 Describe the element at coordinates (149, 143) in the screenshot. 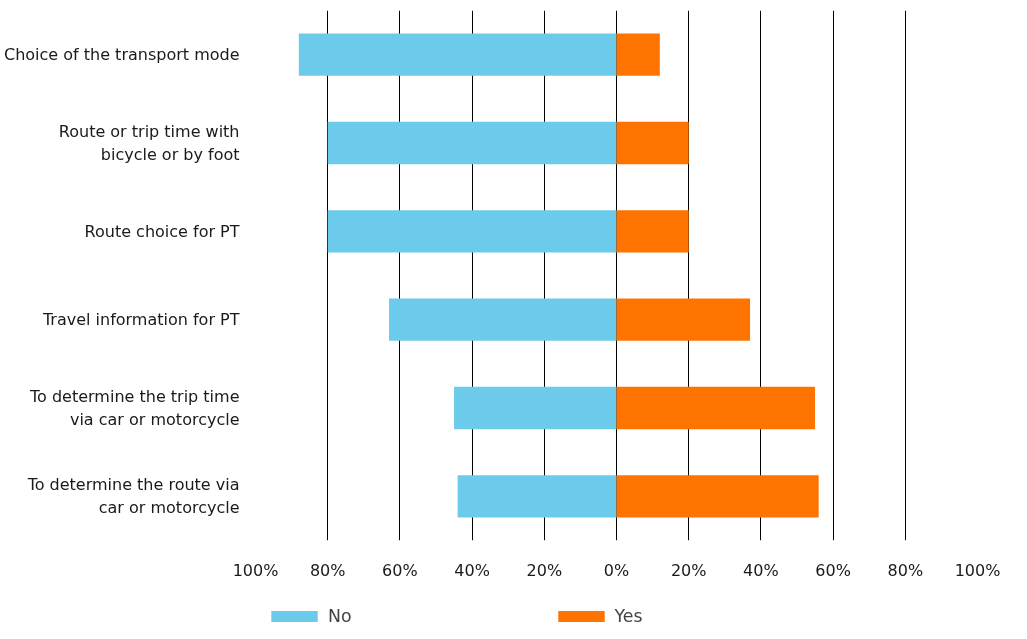

I see `y-tick-label: Route or trip time with bicycle or by foot` at that location.